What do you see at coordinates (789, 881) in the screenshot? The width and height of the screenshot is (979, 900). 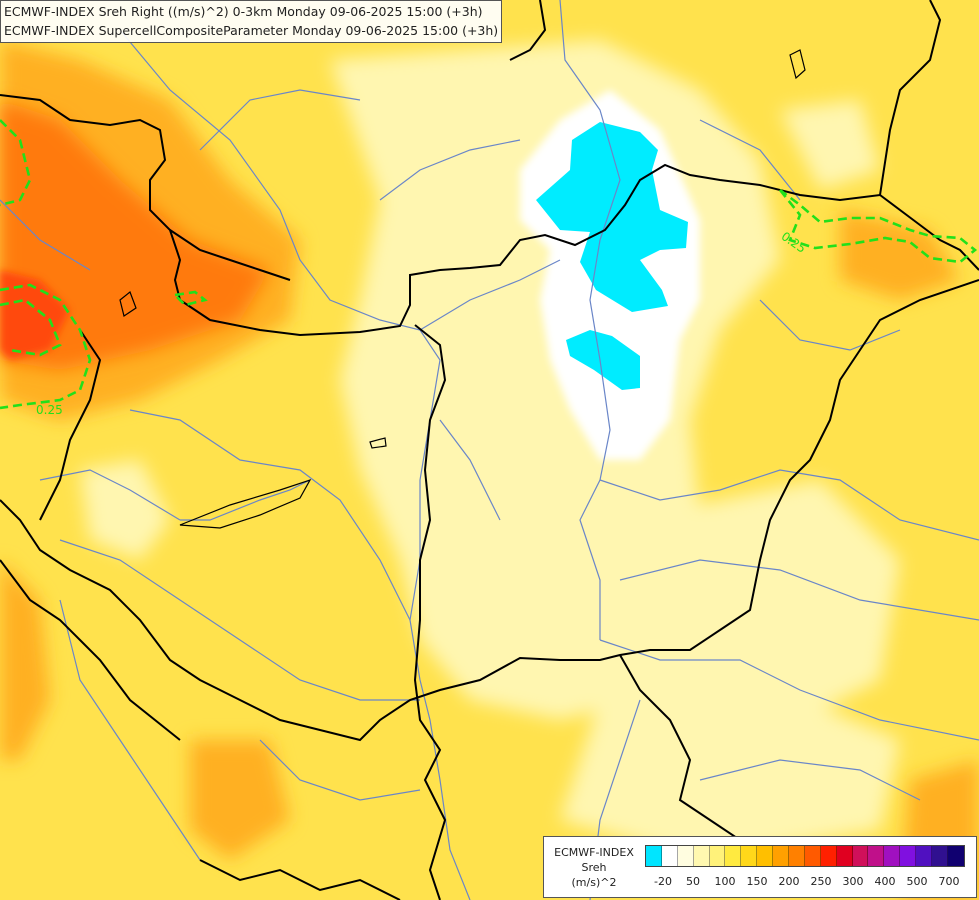 I see `legend-tick-label: 200` at bounding box center [789, 881].